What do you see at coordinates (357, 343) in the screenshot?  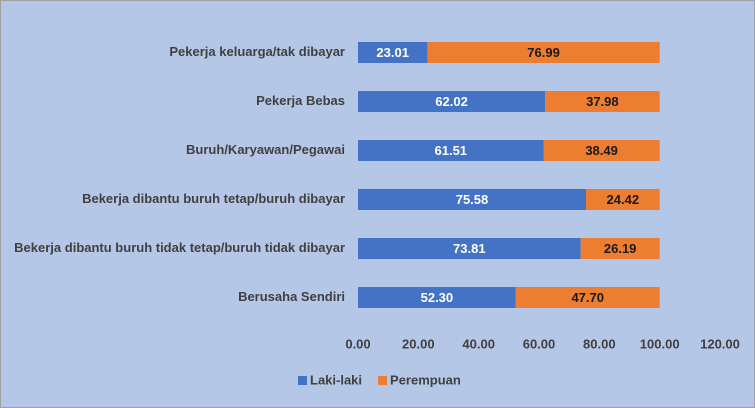 I see `x-tick-label: 0.00` at bounding box center [357, 343].